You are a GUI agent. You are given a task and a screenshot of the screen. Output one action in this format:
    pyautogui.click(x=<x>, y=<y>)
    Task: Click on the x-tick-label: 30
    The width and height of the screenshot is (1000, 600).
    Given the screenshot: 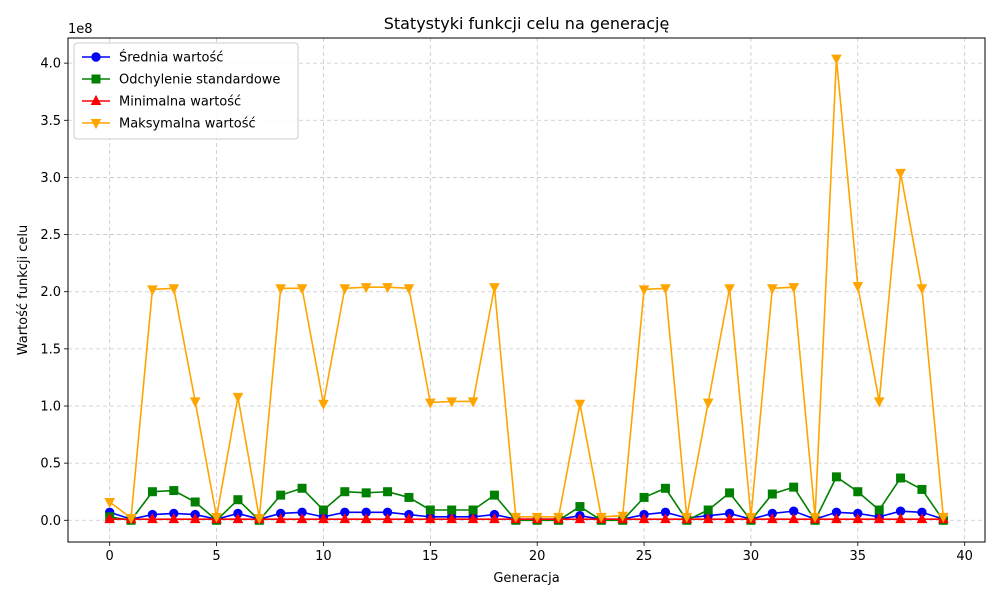 What is the action you would take?
    pyautogui.click(x=751, y=556)
    